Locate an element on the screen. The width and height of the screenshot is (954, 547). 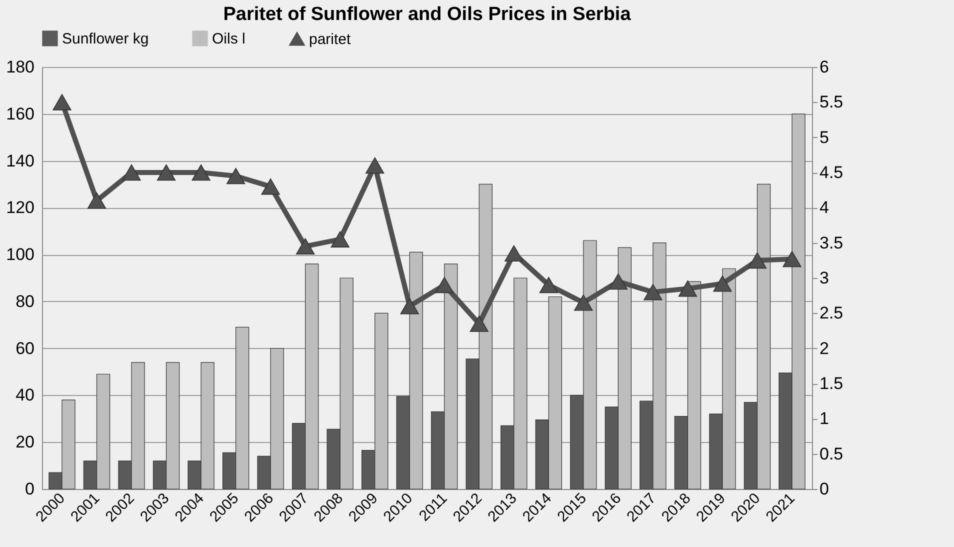
y-tick-label: 100 is located at coordinates (20, 254).